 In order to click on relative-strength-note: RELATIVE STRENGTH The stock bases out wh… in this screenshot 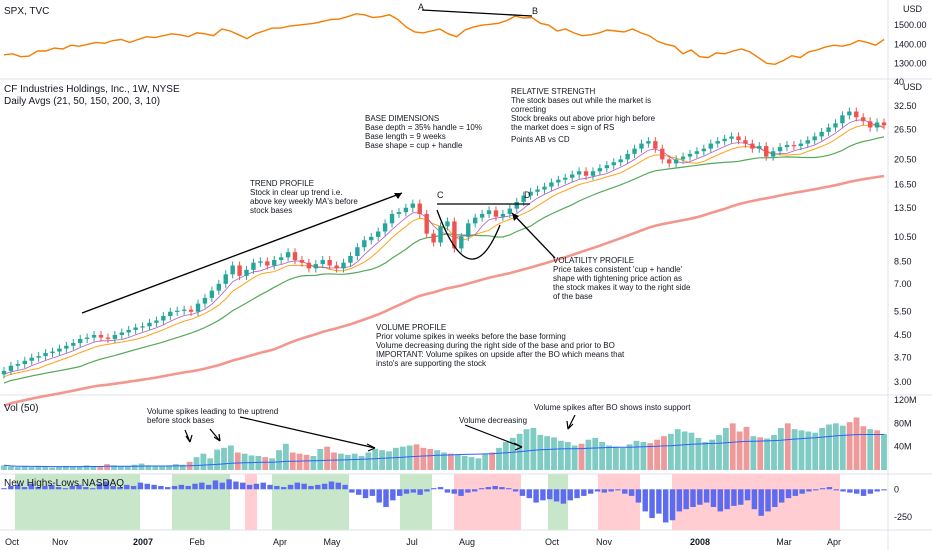, I will do `click(584, 115)`.